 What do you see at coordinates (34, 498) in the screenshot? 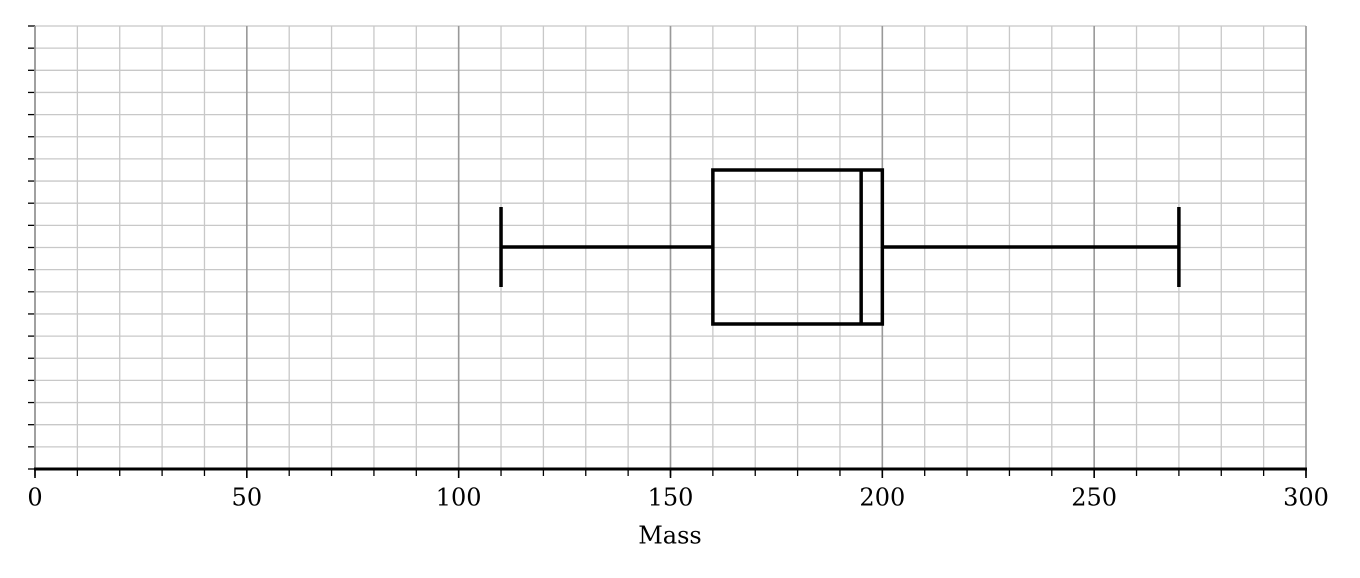
I see `x-tick-label: 0` at bounding box center [34, 498].